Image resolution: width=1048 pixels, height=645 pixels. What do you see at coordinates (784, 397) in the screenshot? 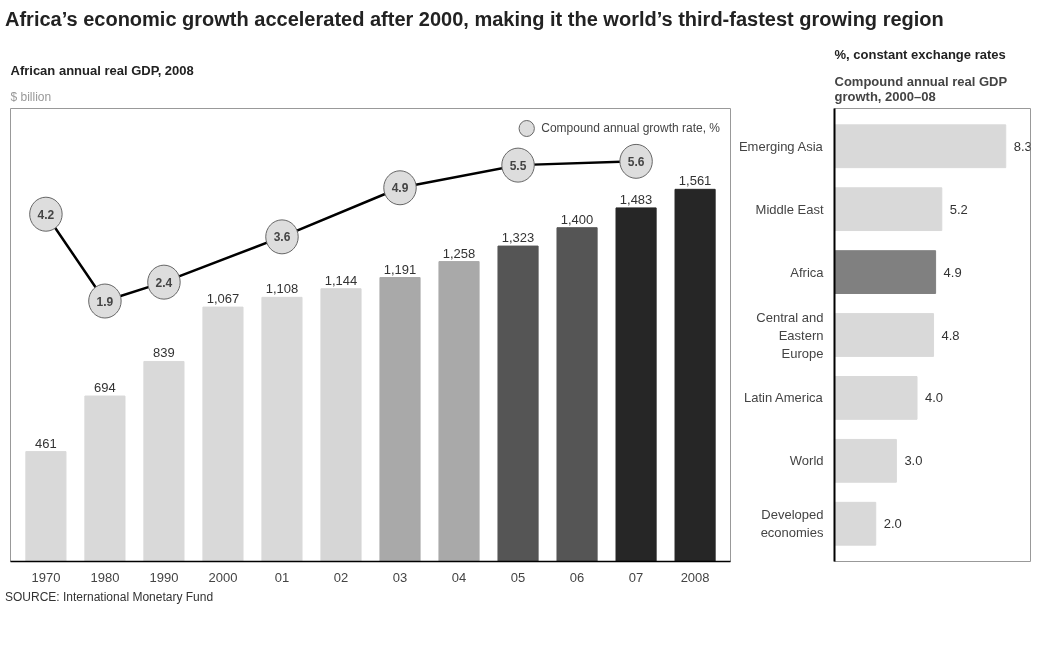
I see `y-tick-label: Latin America` at bounding box center [784, 397].